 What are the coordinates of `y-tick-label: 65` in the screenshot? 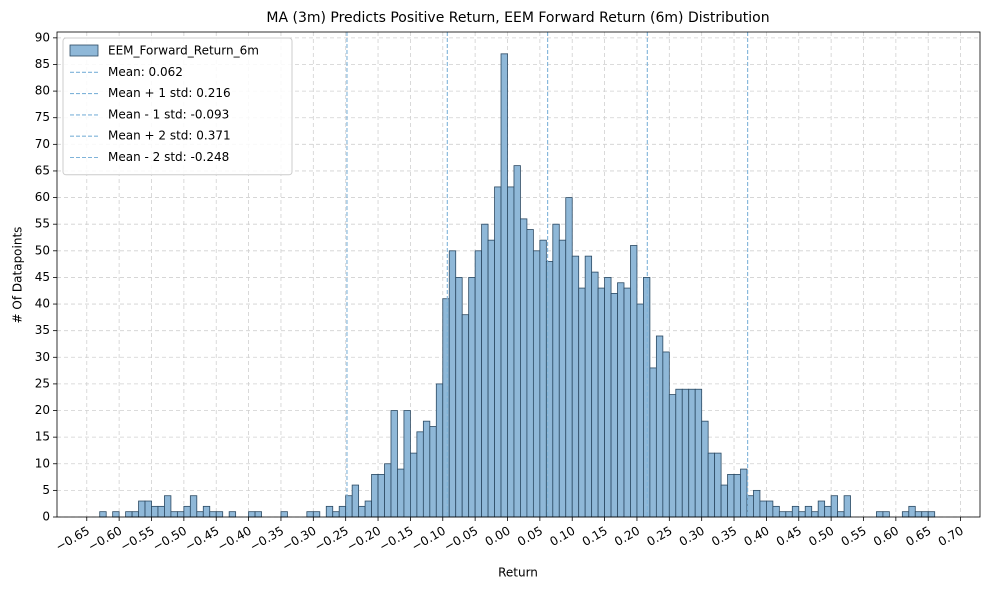 It's located at (42, 170).